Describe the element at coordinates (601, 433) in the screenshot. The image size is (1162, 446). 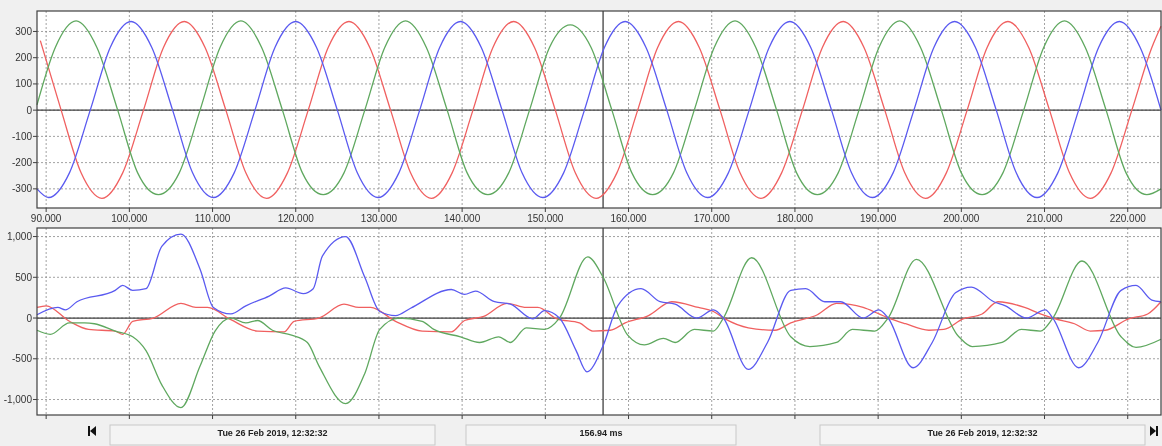
I see `text: 156.94 ms` at that location.